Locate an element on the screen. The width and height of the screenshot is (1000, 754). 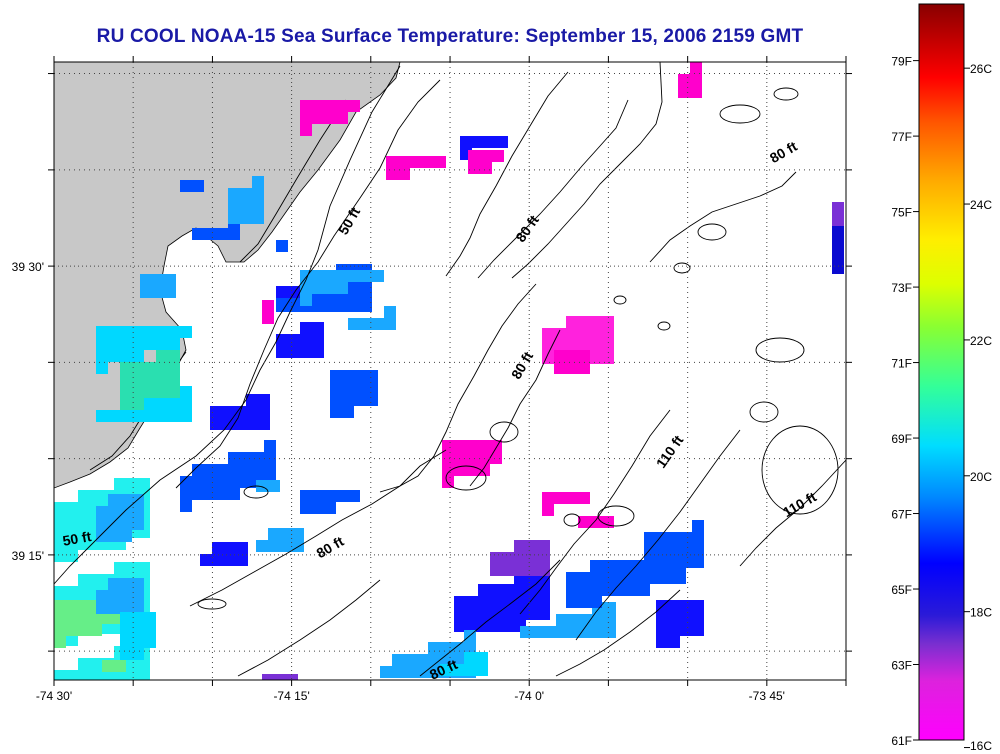
colorbar-f-label: 73F is located at coordinates (901, 288).